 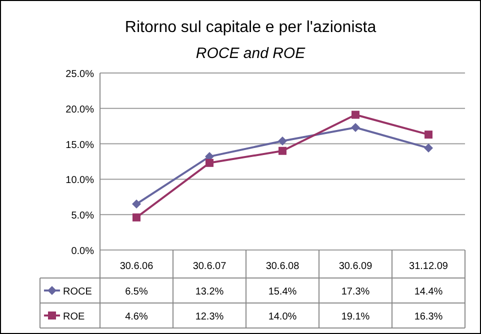 I want to click on x-tick-label: 31.12.09, so click(x=428, y=266).